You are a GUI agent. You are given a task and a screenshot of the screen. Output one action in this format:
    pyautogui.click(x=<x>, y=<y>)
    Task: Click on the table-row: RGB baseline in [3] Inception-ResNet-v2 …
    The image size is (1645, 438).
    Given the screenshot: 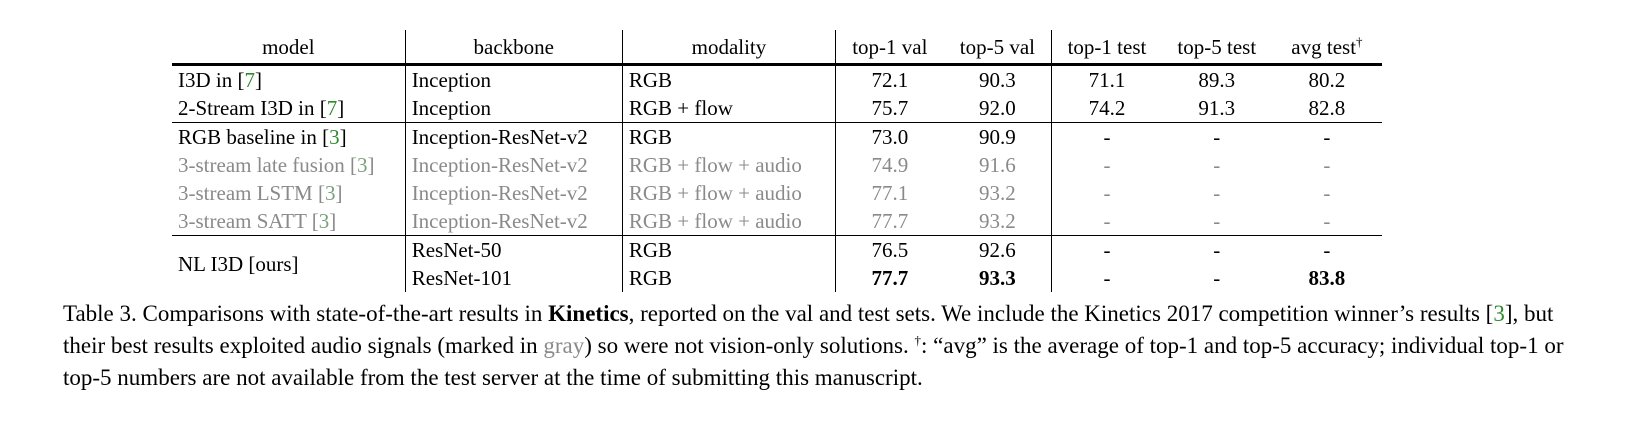 What is the action you would take?
    pyautogui.click(x=777, y=136)
    